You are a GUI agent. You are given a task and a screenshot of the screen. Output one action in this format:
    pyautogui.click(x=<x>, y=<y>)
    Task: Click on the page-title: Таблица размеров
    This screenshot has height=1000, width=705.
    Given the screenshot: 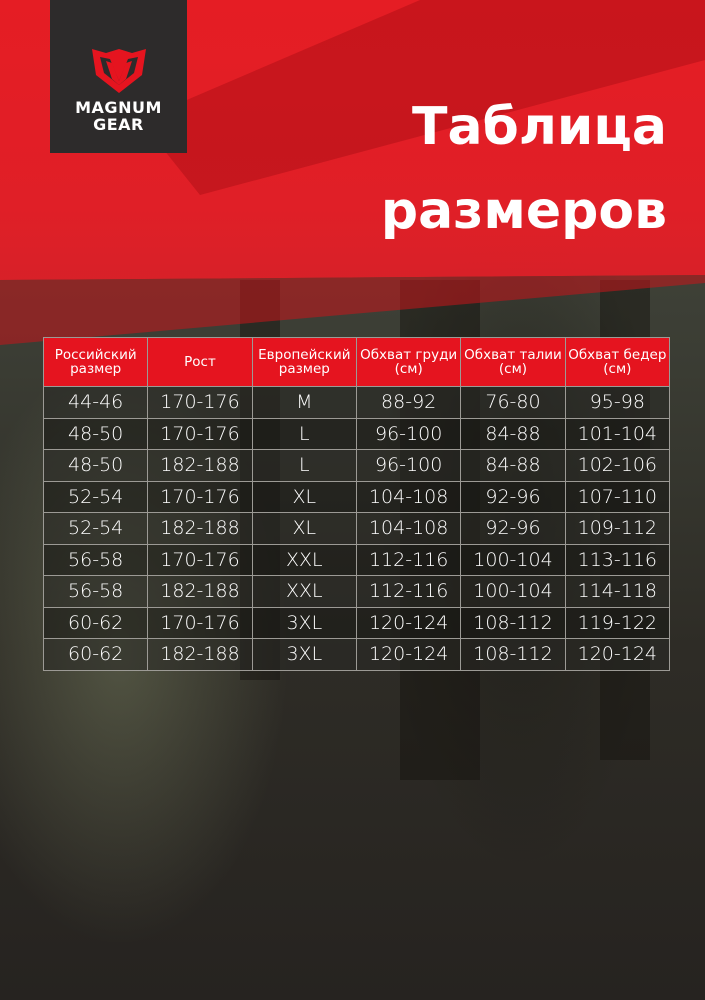 What is the action you would take?
    pyautogui.click(x=524, y=169)
    